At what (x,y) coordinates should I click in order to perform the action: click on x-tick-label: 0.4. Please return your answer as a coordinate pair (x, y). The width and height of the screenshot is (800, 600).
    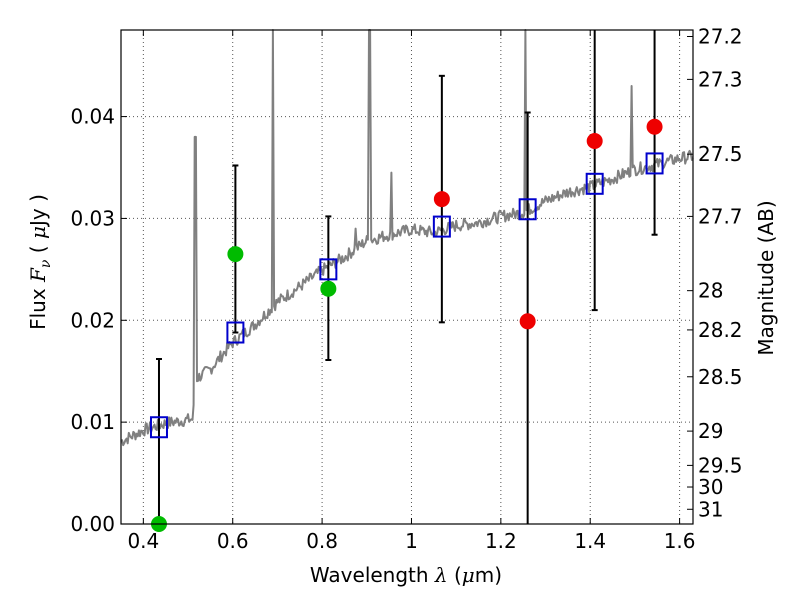
    Looking at the image, I should click on (143, 541).